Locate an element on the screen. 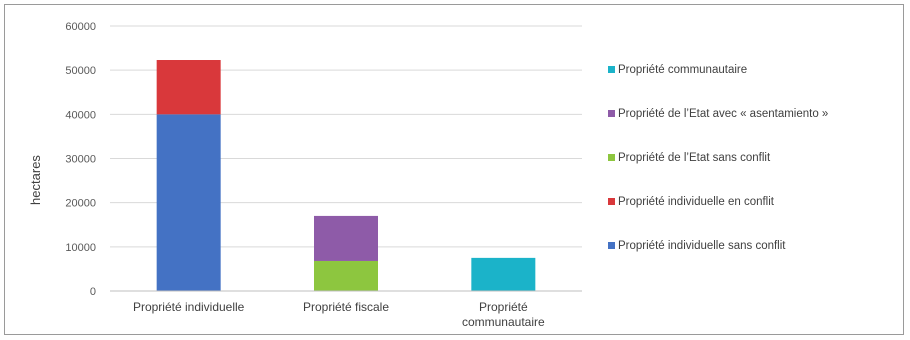 This screenshot has width=910, height=340. category-label-2-0: Propriété is located at coordinates (503, 307).